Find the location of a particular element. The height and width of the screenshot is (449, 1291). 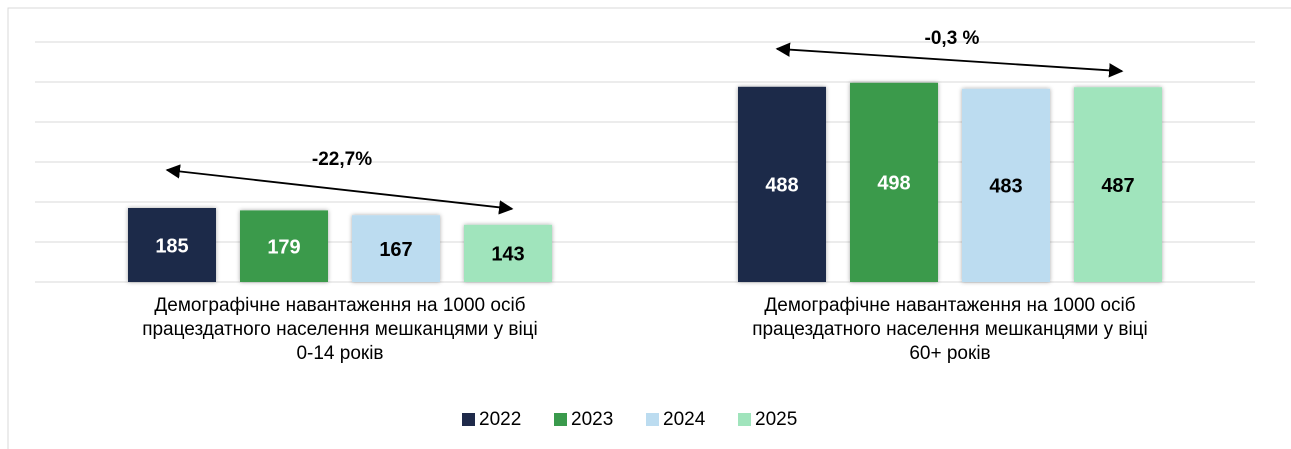

annotation: -22,7% is located at coordinates (342, 159).